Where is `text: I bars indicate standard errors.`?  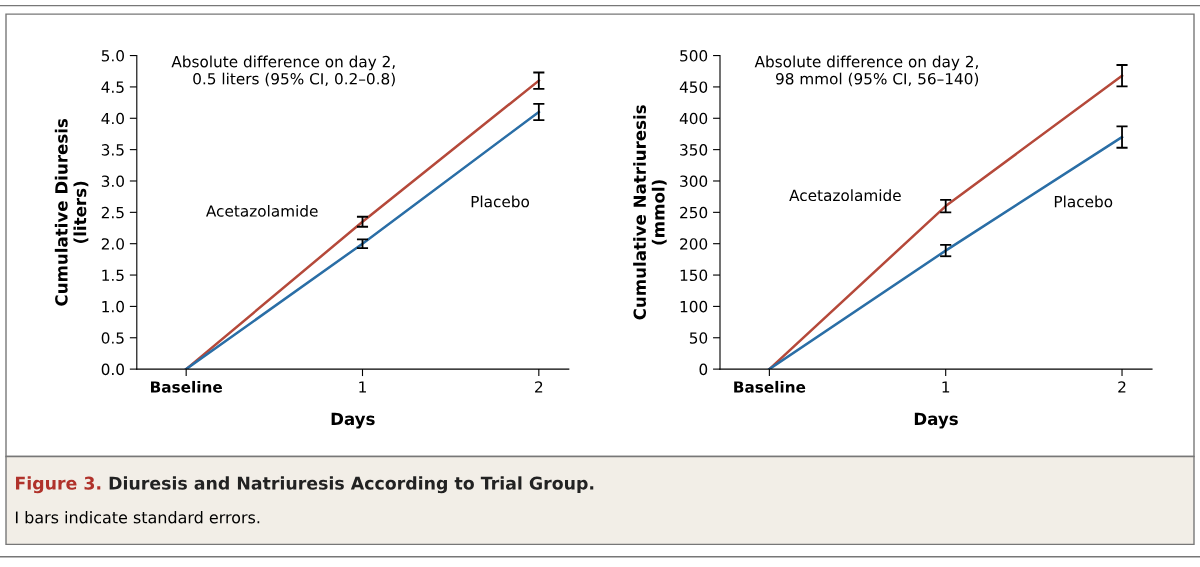
text: I bars indicate standard errors. is located at coordinates (137, 517).